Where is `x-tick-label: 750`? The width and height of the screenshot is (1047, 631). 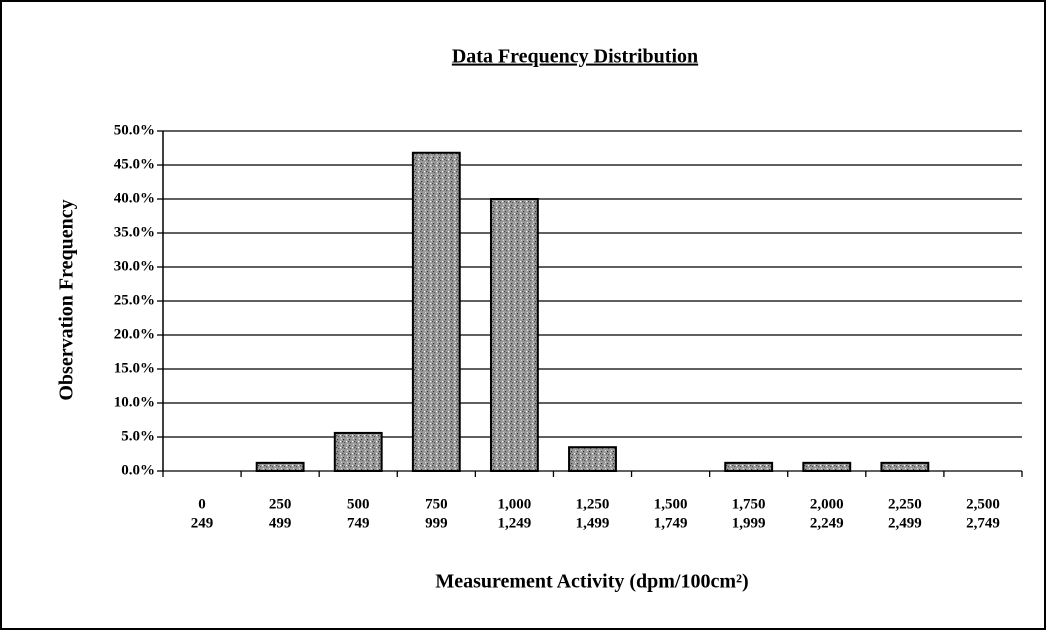 x-tick-label: 750 is located at coordinates (436, 504).